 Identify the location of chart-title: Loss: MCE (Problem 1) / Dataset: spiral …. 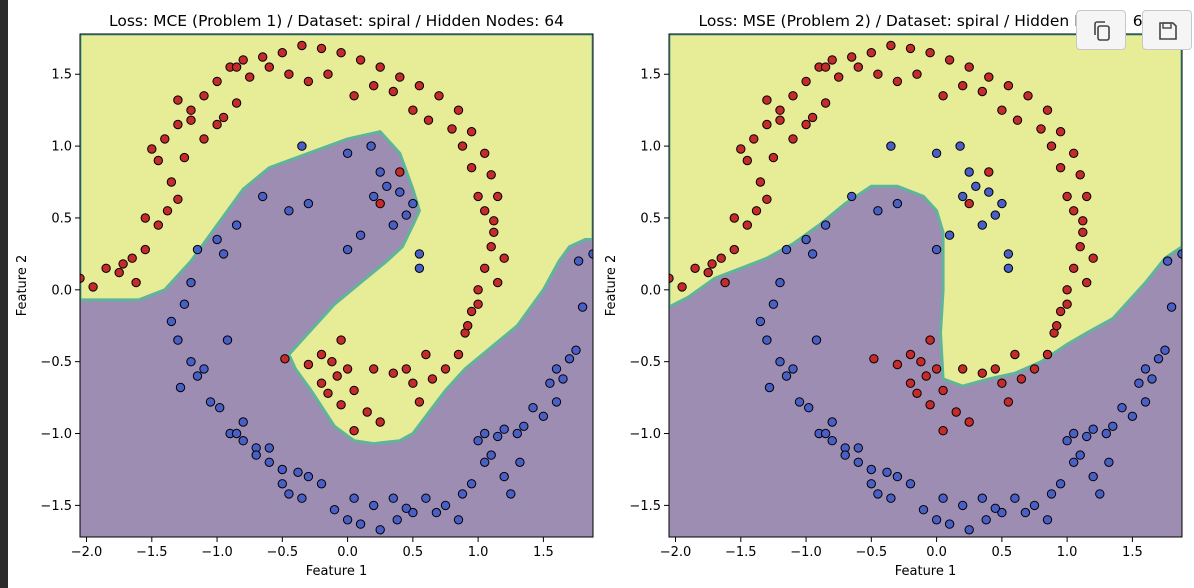
(336, 21).